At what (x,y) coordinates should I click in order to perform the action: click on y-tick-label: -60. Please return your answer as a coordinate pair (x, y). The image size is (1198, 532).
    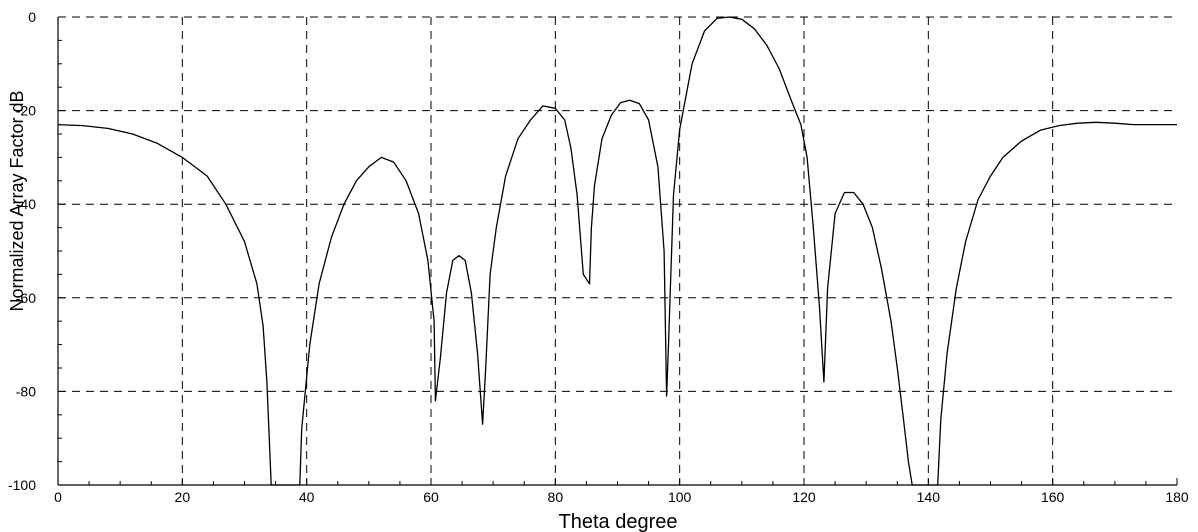
    Looking at the image, I should click on (26, 298).